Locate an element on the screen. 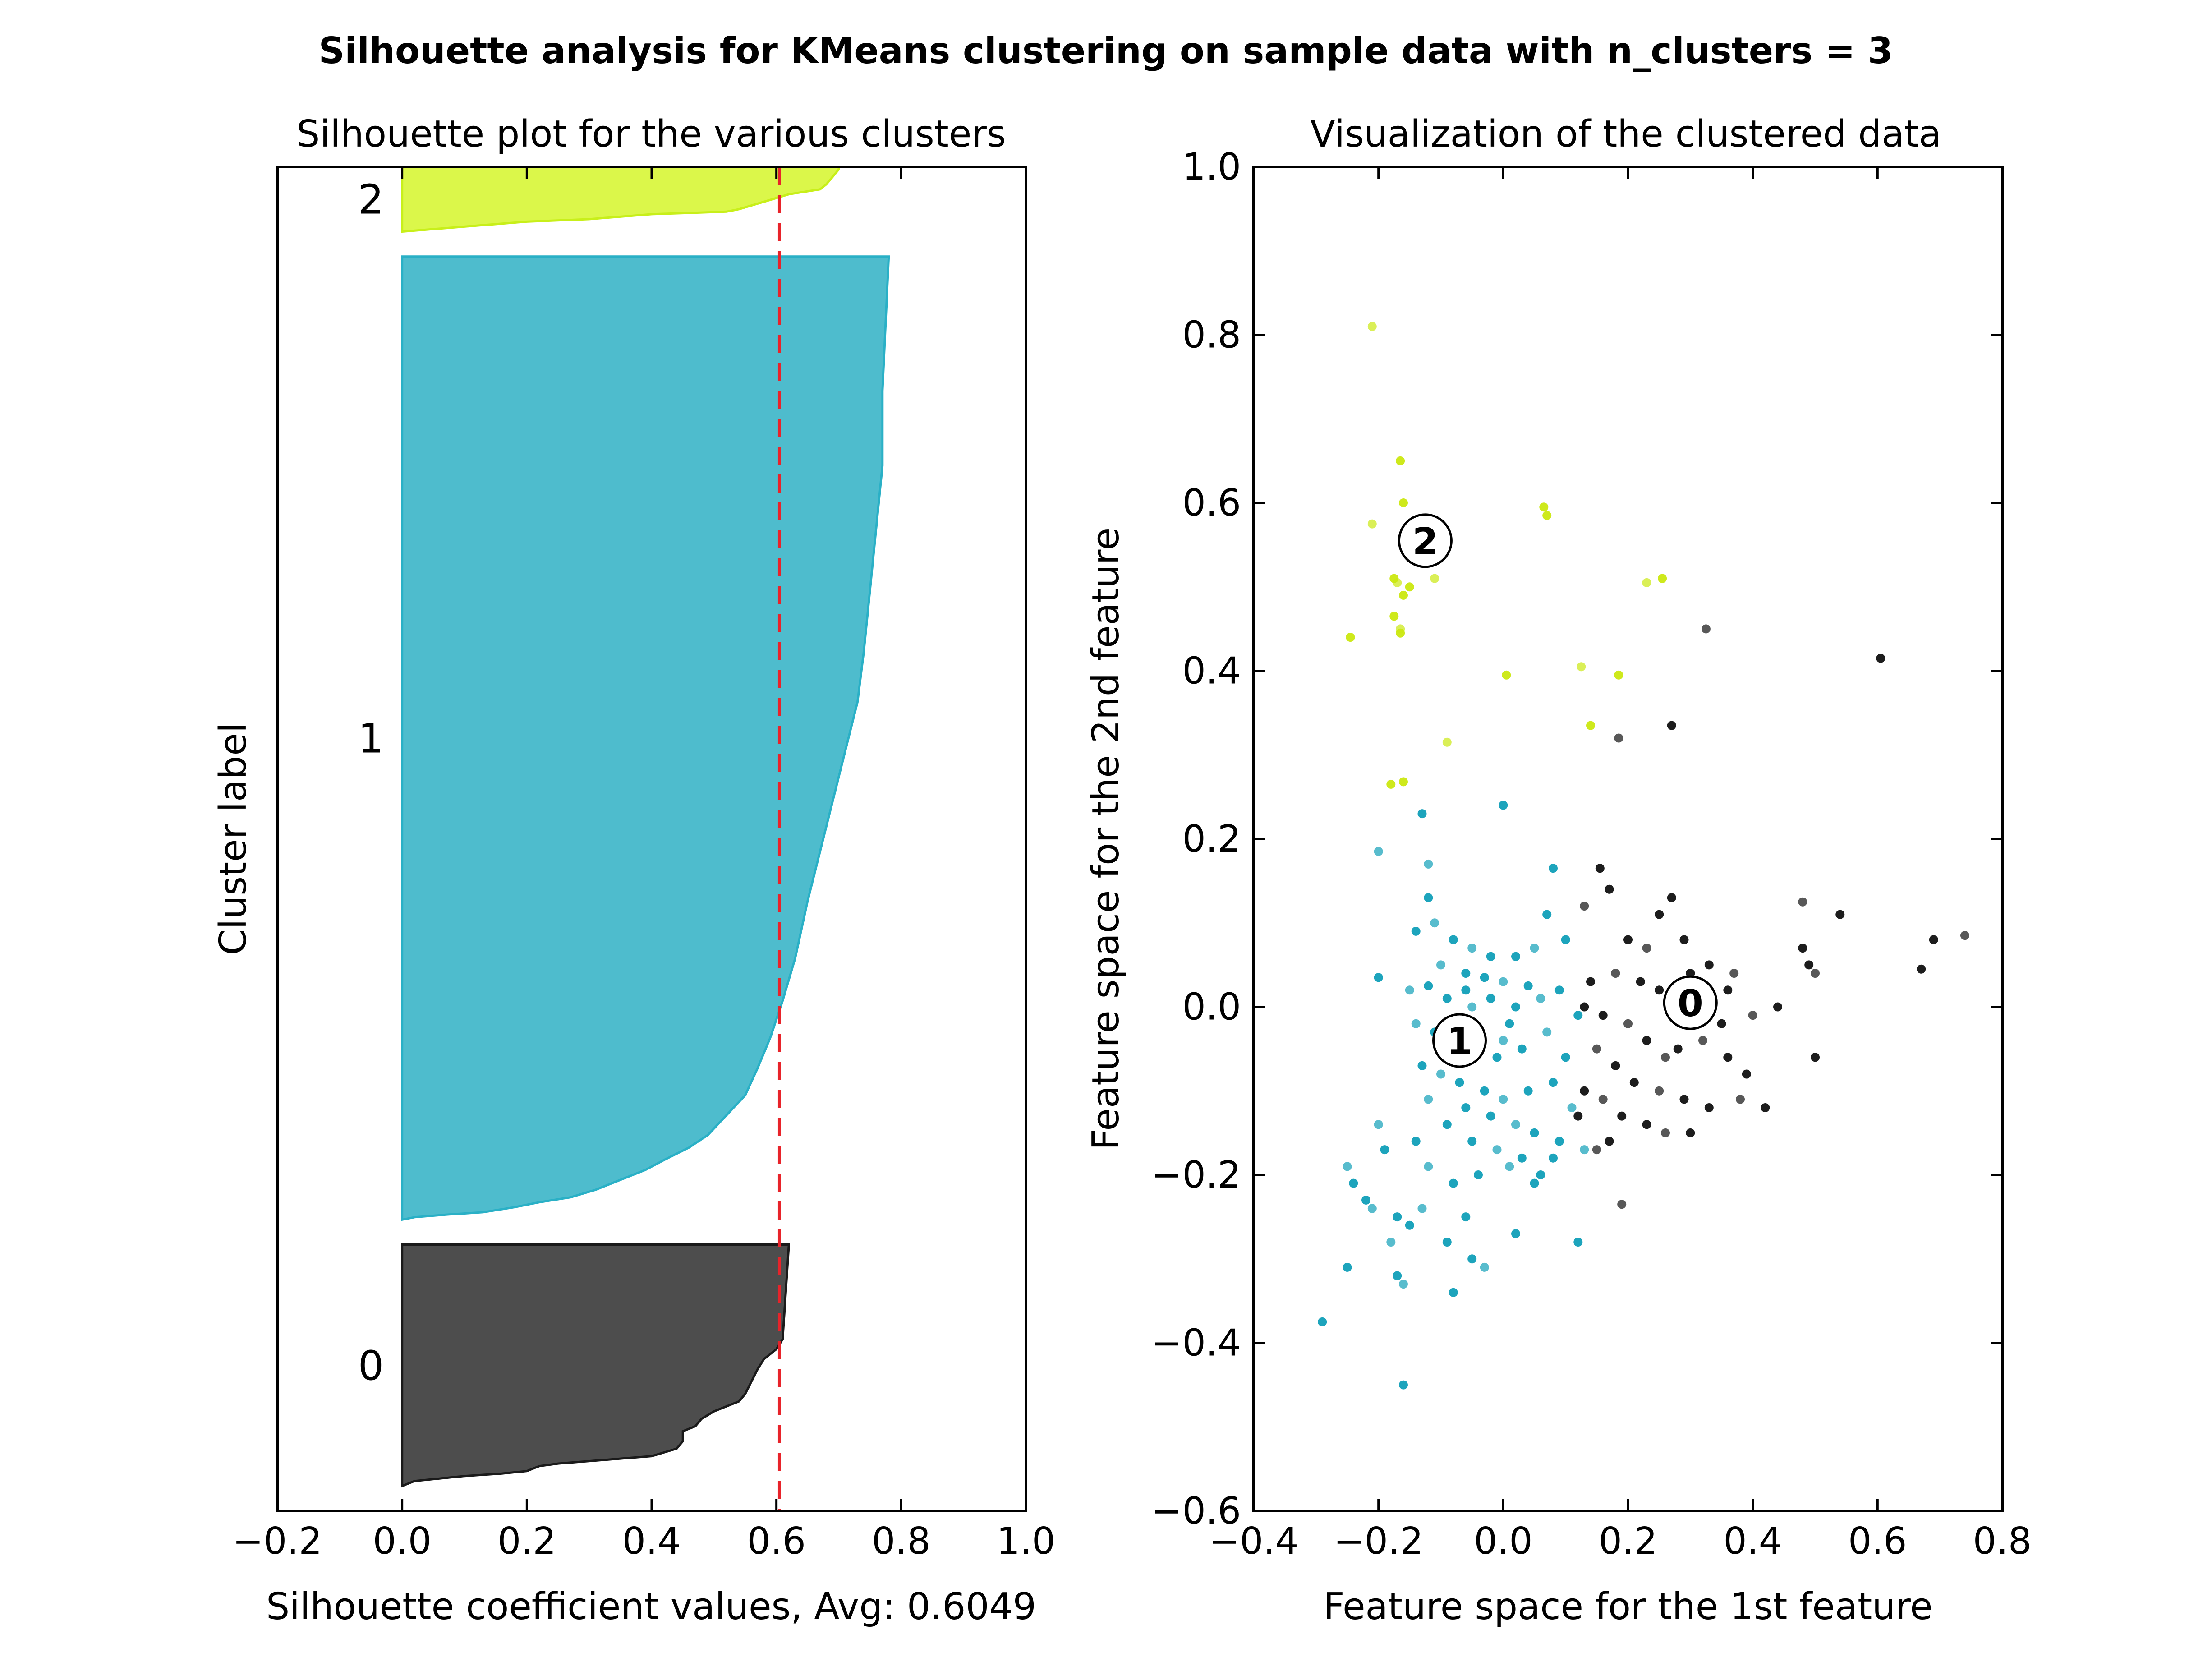 The image size is (2212, 1671). y-tick-label: −0.4 is located at coordinates (1196, 1343).